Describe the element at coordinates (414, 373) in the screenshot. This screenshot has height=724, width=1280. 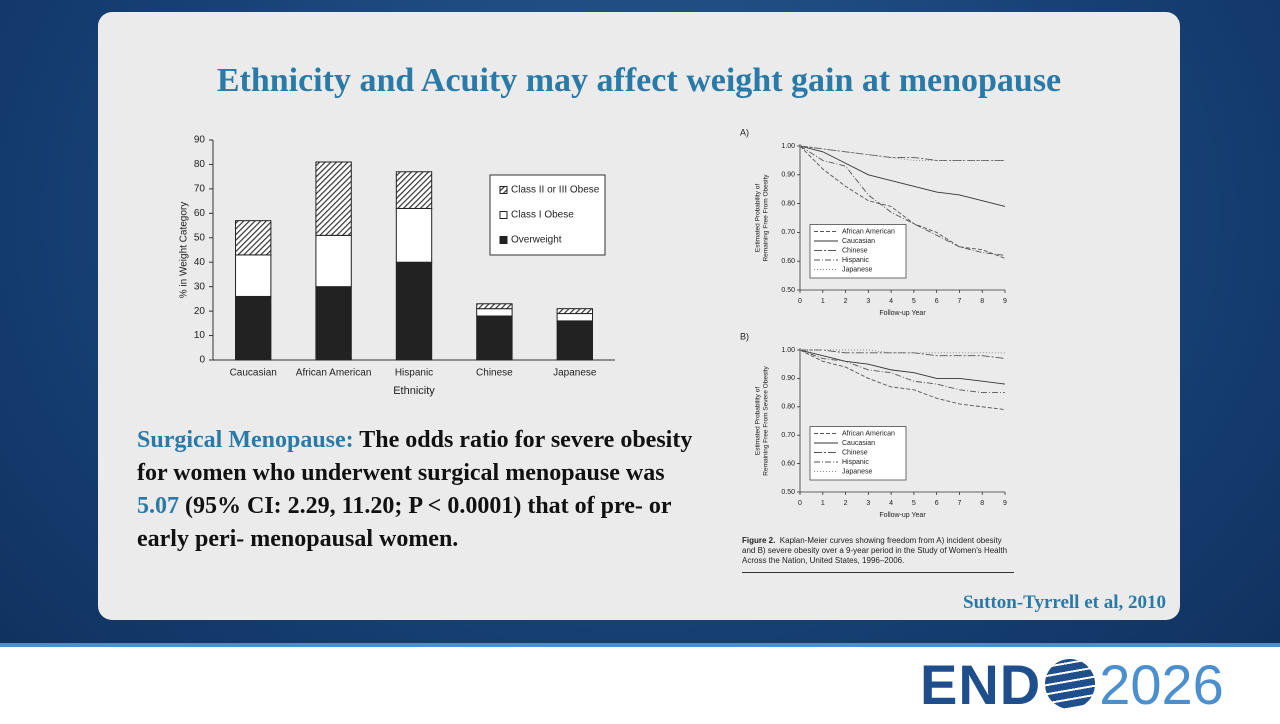
I see `x-tick-label: Hispanic` at that location.